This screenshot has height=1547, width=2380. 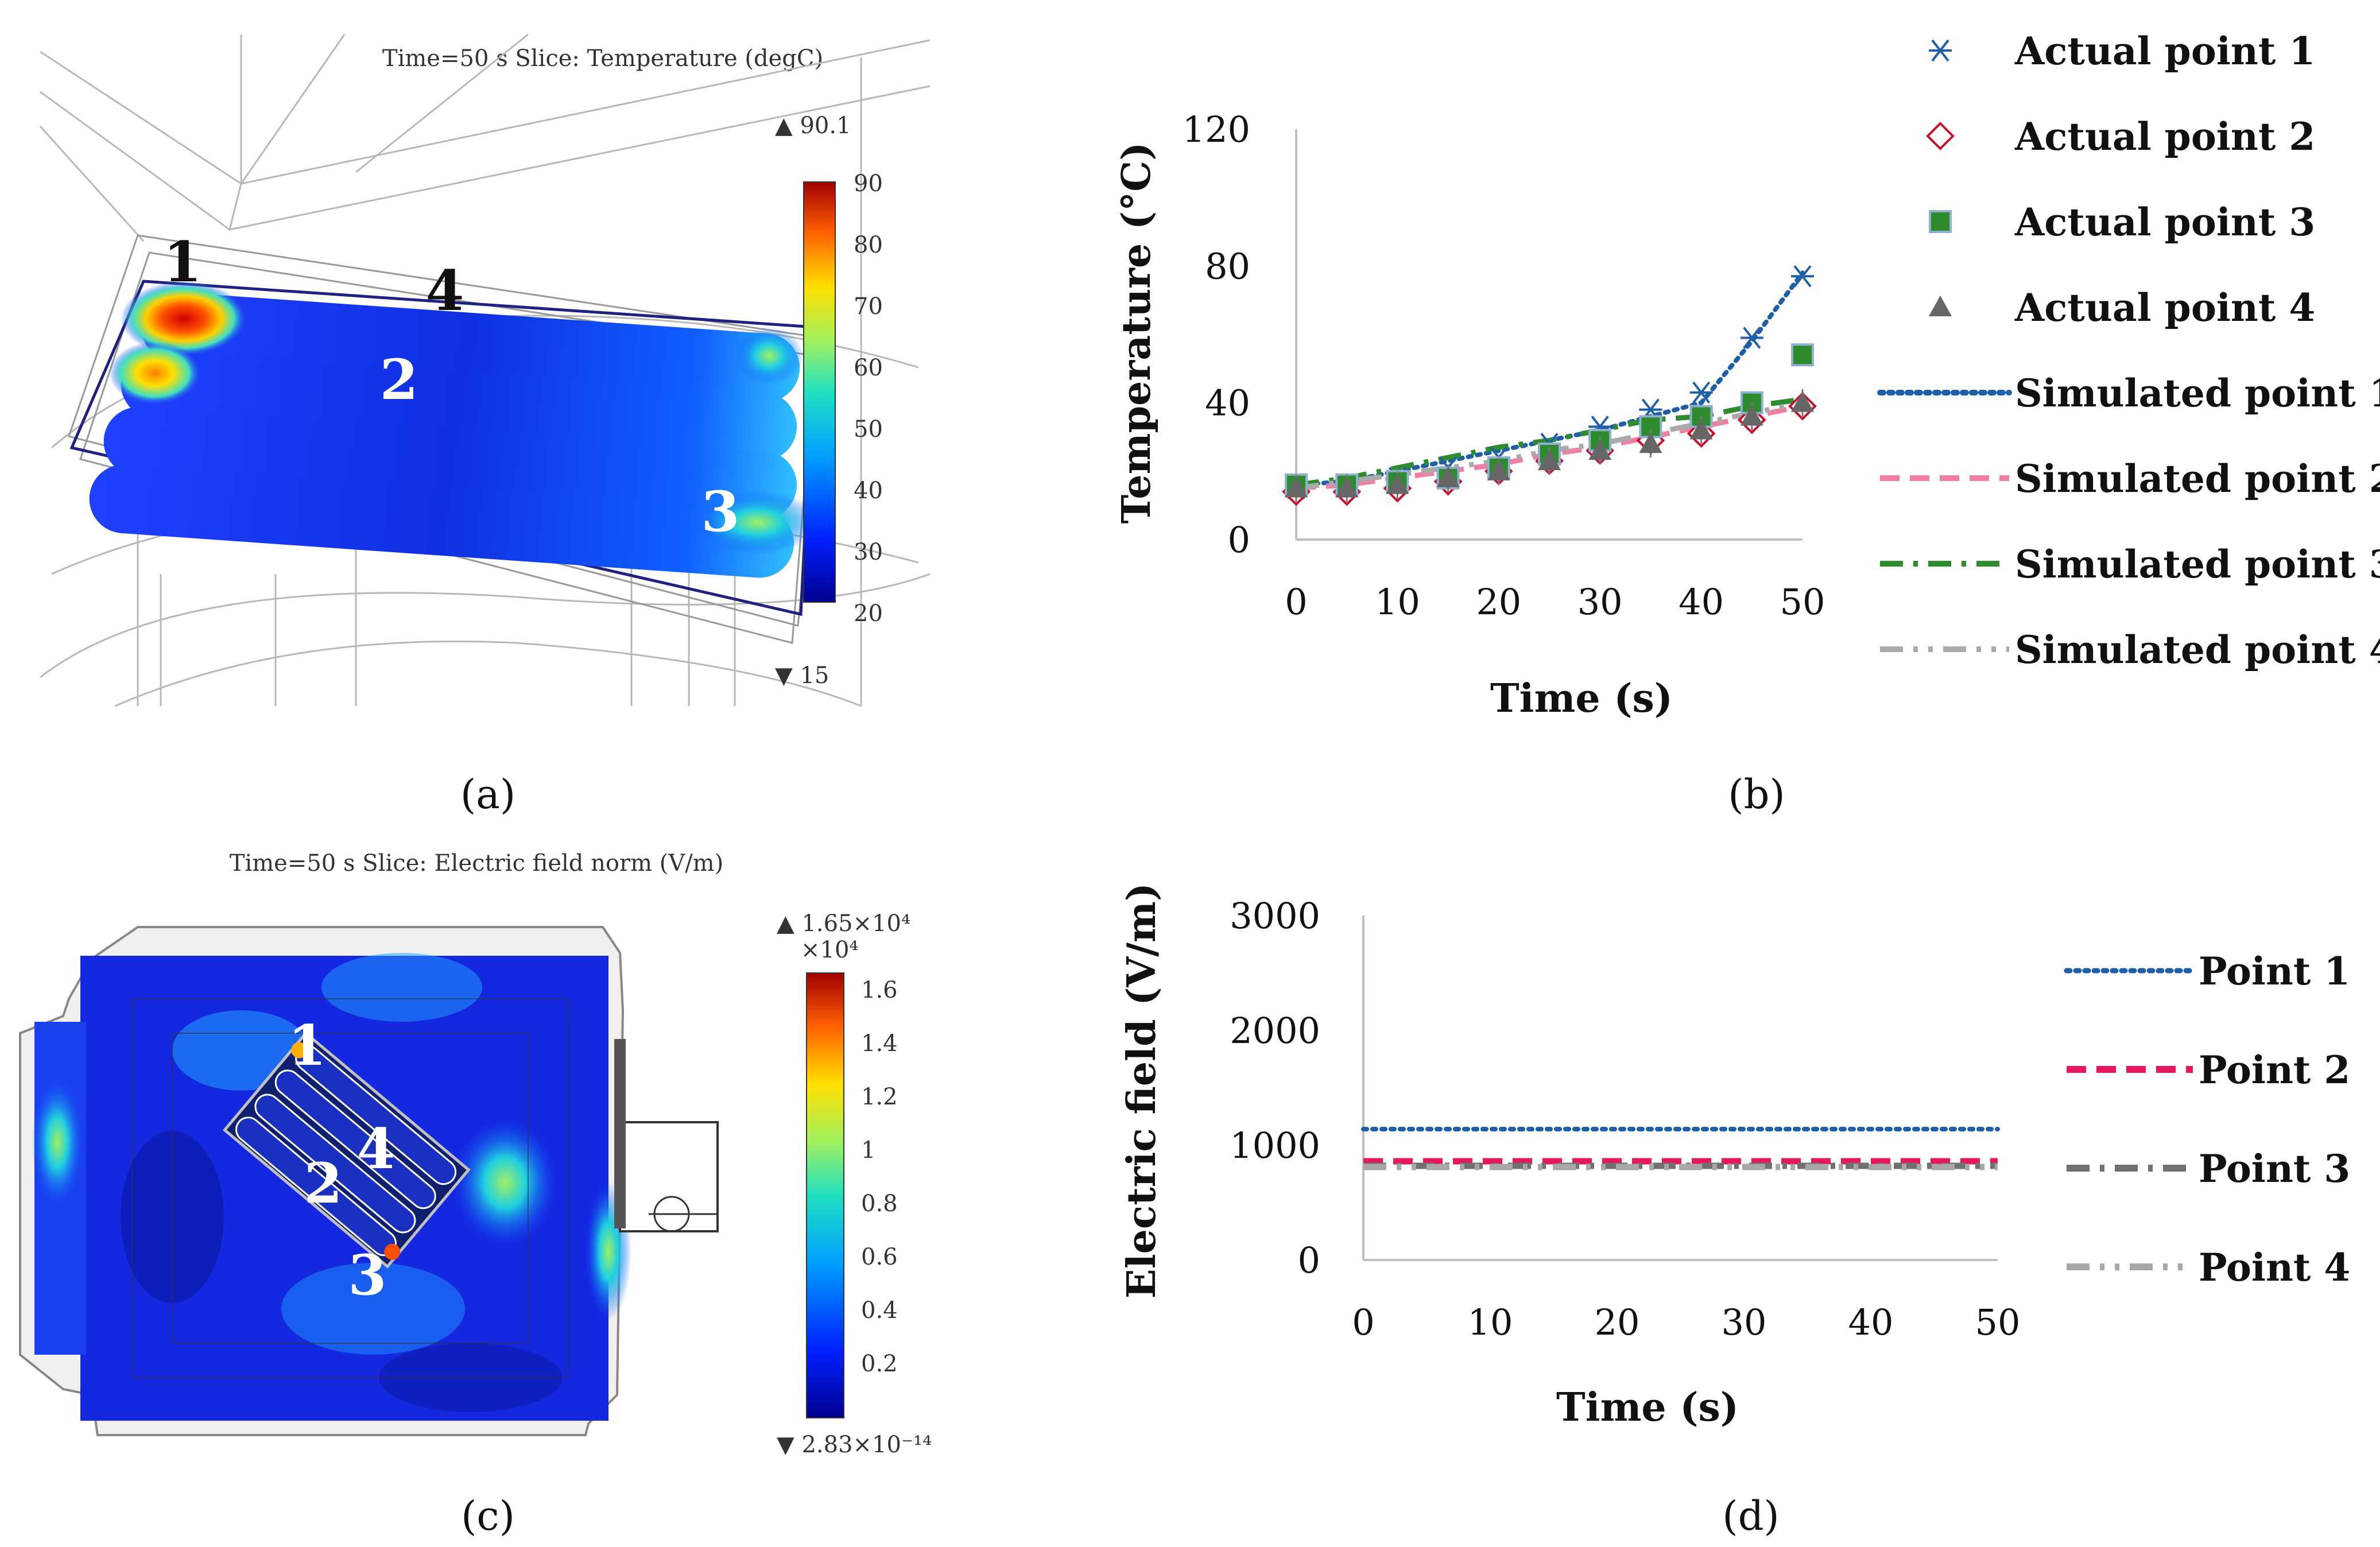 I want to click on panel-c-point-3-label: 3, so click(x=368, y=1275).